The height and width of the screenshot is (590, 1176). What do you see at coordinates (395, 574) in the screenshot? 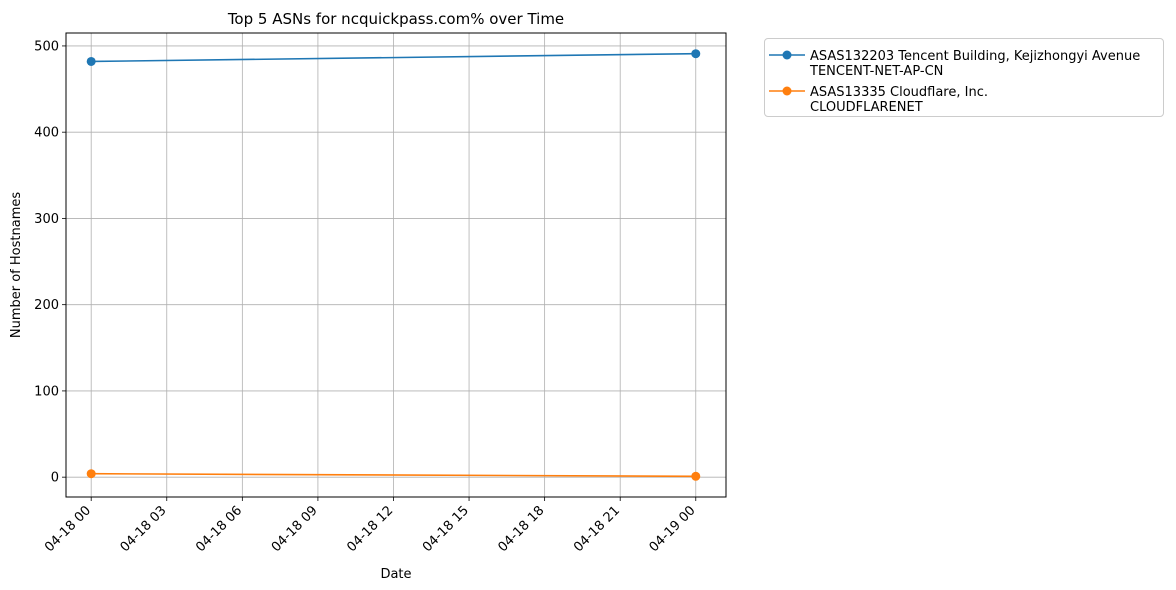
I see `x-axis-label: Date` at bounding box center [395, 574].